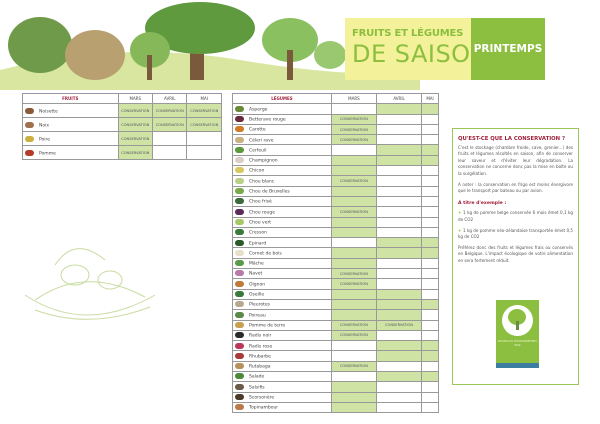 Image resolution: width=600 pixels, height=424 pixels. What do you see at coordinates (260, 202) in the screenshot?
I see `item-name: Chou frisé` at bounding box center [260, 202].